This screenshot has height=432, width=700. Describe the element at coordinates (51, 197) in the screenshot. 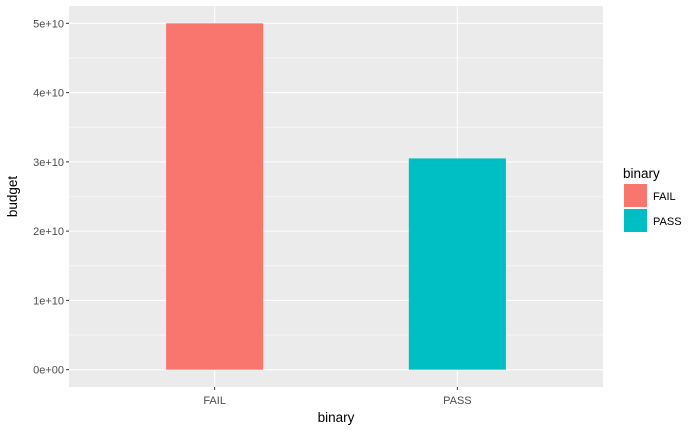

I see `y-axis: 0e+00 1e+10 2e+10 3e+10 4e+10 5e+10` at that location.